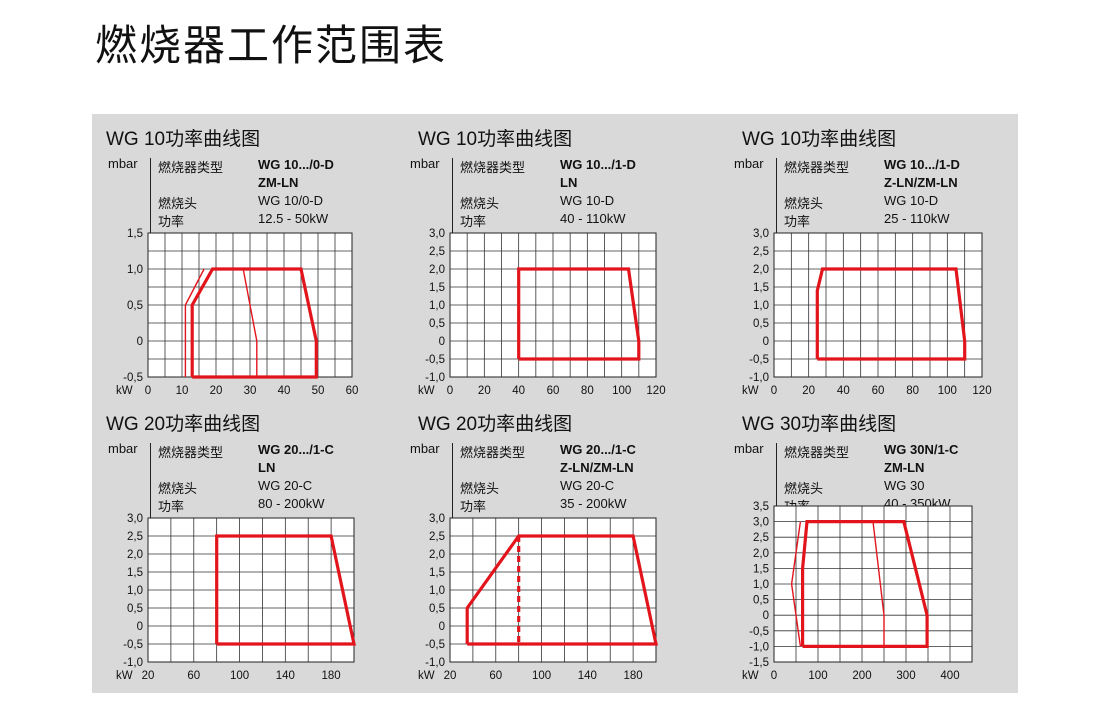 The height and width of the screenshot is (702, 1112). What do you see at coordinates (296, 164) in the screenshot?
I see `burner-type-value: WG 10.../0-D` at bounding box center [296, 164].